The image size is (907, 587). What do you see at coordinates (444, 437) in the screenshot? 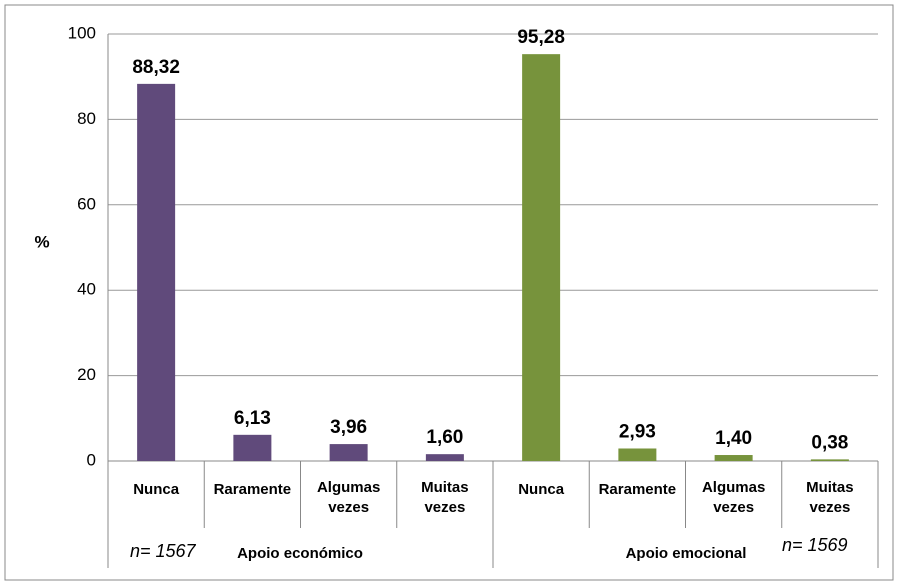
I see `value-label: 1,60` at bounding box center [444, 437].